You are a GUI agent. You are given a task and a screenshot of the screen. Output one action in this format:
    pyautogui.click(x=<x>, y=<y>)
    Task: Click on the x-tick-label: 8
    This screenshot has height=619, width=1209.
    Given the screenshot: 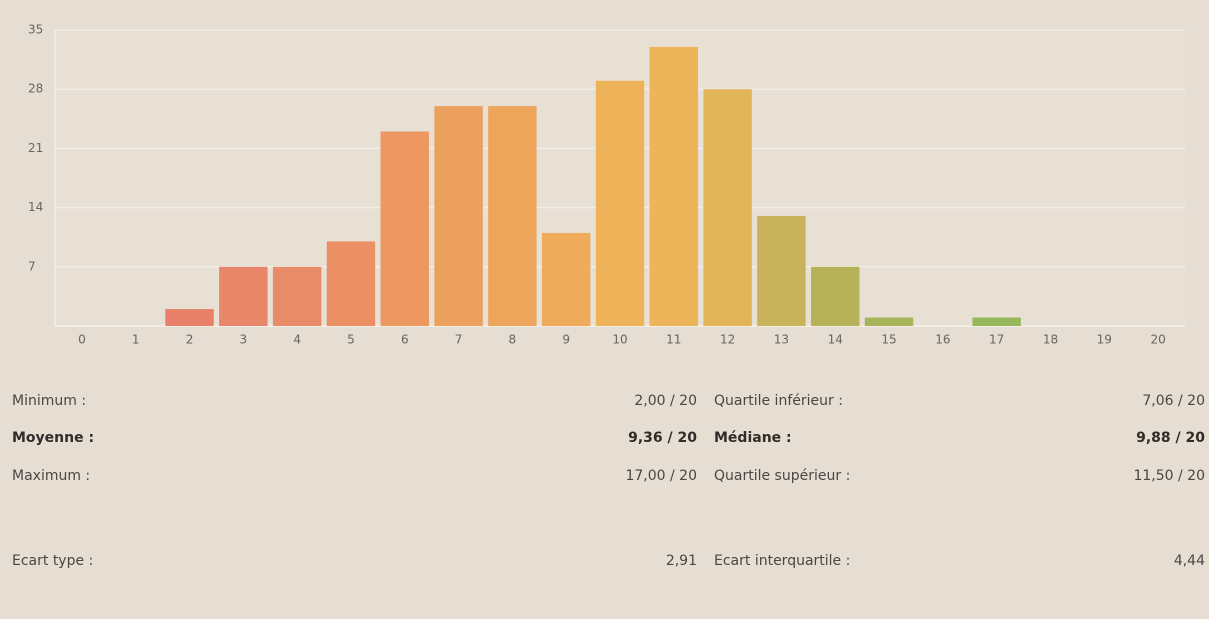 What is the action you would take?
    pyautogui.click(x=513, y=340)
    